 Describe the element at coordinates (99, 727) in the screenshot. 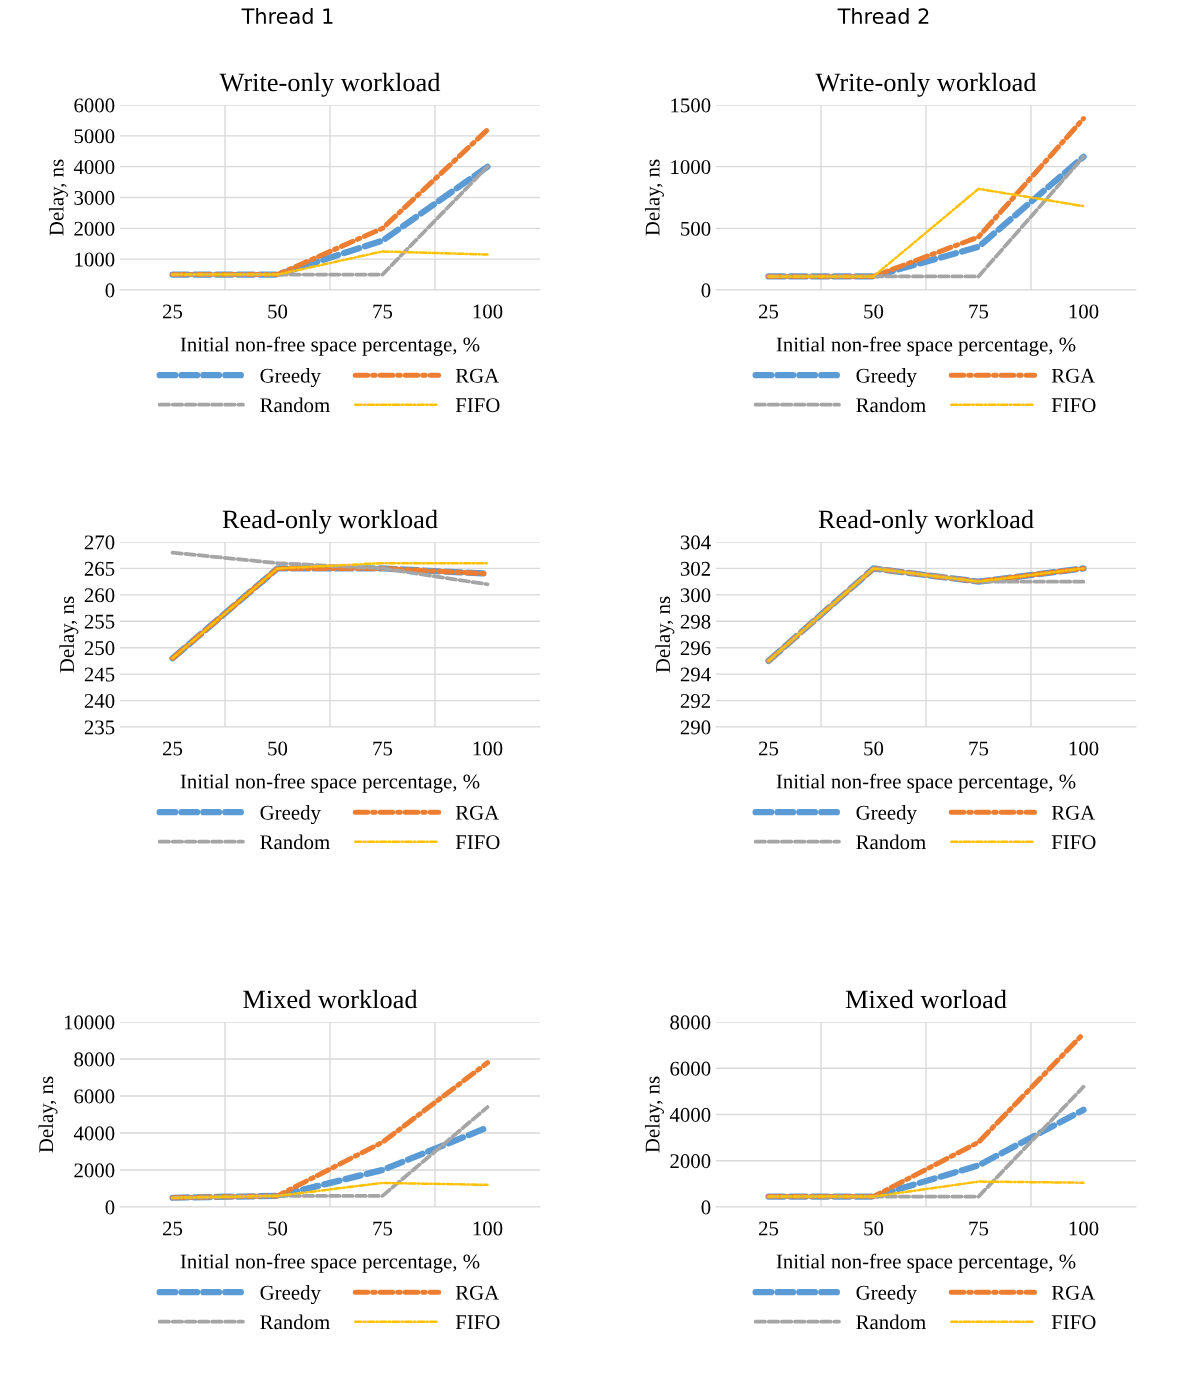

I see `y-tick-label: 235` at that location.